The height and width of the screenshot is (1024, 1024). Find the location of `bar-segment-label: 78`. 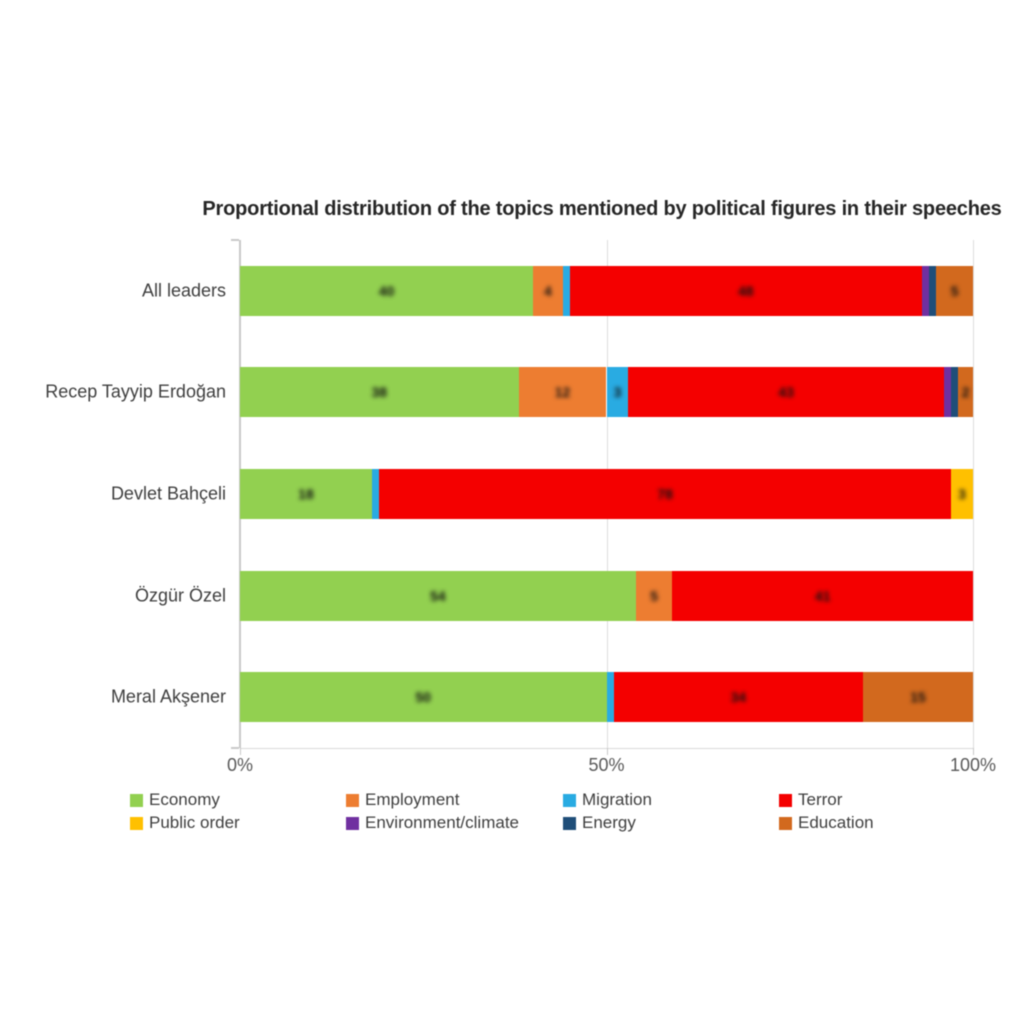

bar-segment-label: 78 is located at coordinates (665, 494).